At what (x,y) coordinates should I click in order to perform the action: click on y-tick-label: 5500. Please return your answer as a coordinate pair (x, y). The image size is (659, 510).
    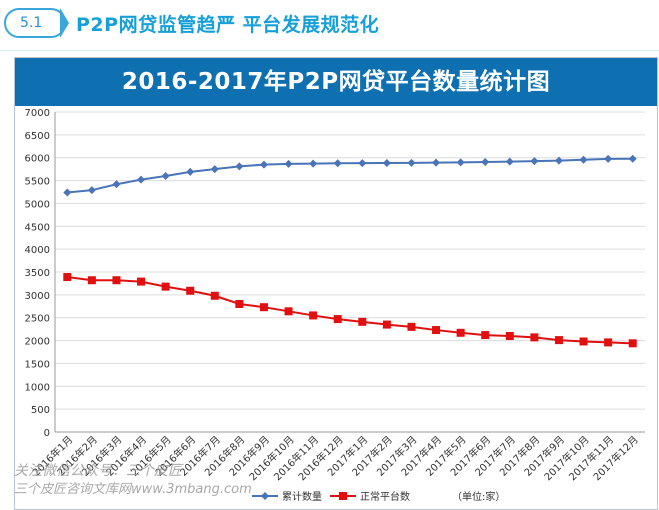
    Looking at the image, I should click on (37, 182).